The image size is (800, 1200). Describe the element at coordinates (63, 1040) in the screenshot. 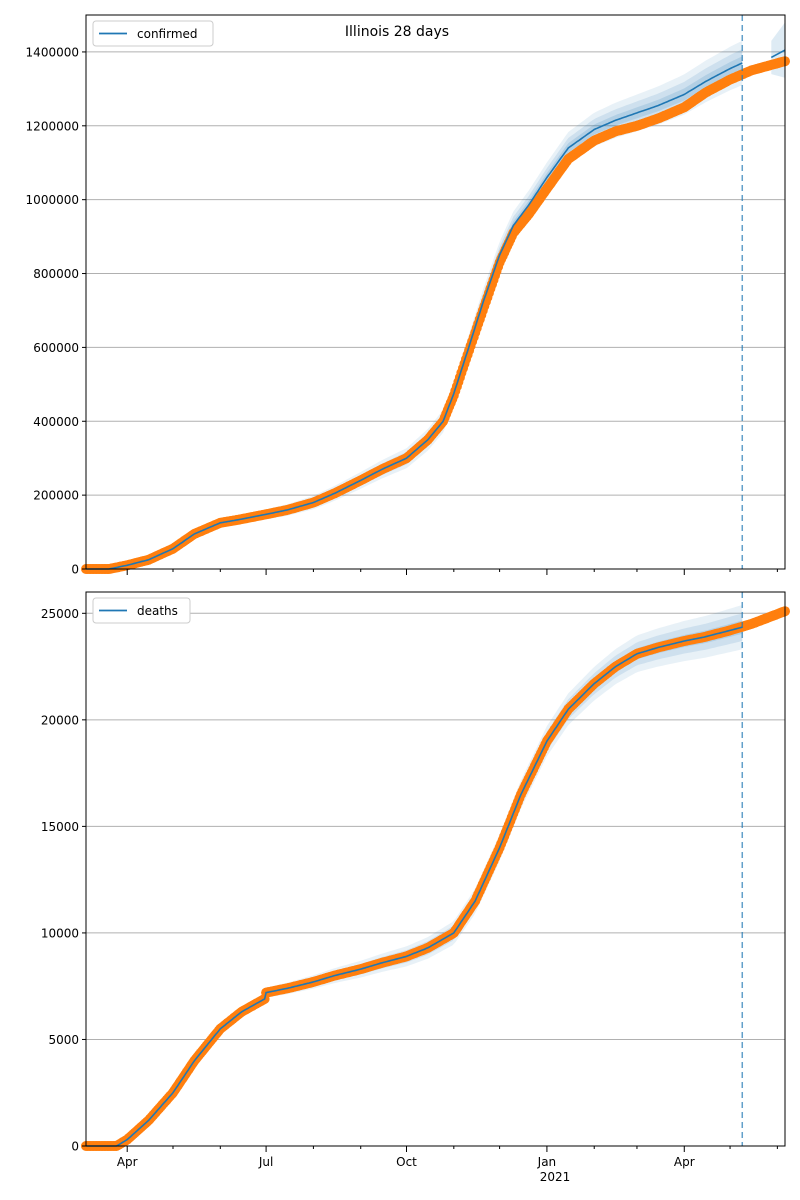

I see `deaths-y-tick-label: 5000` at that location.